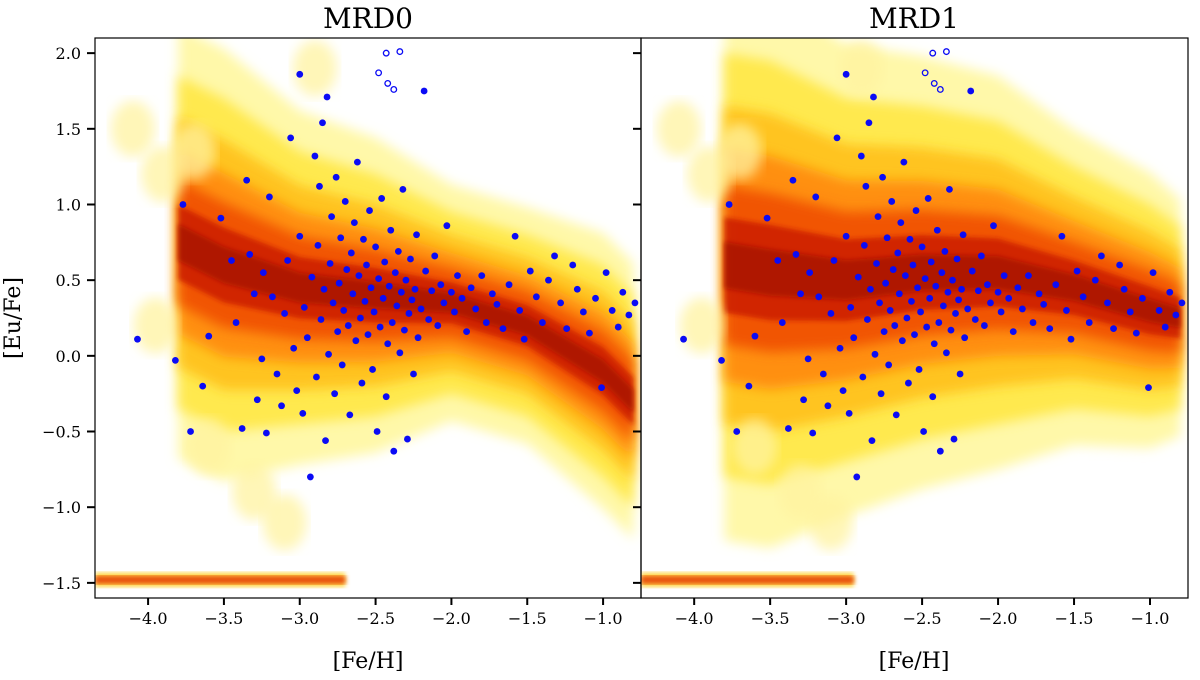 Image resolution: width=1200 pixels, height=680 pixels. Describe the element at coordinates (998, 618) in the screenshot. I see `x-tick-label: −2.0` at that location.